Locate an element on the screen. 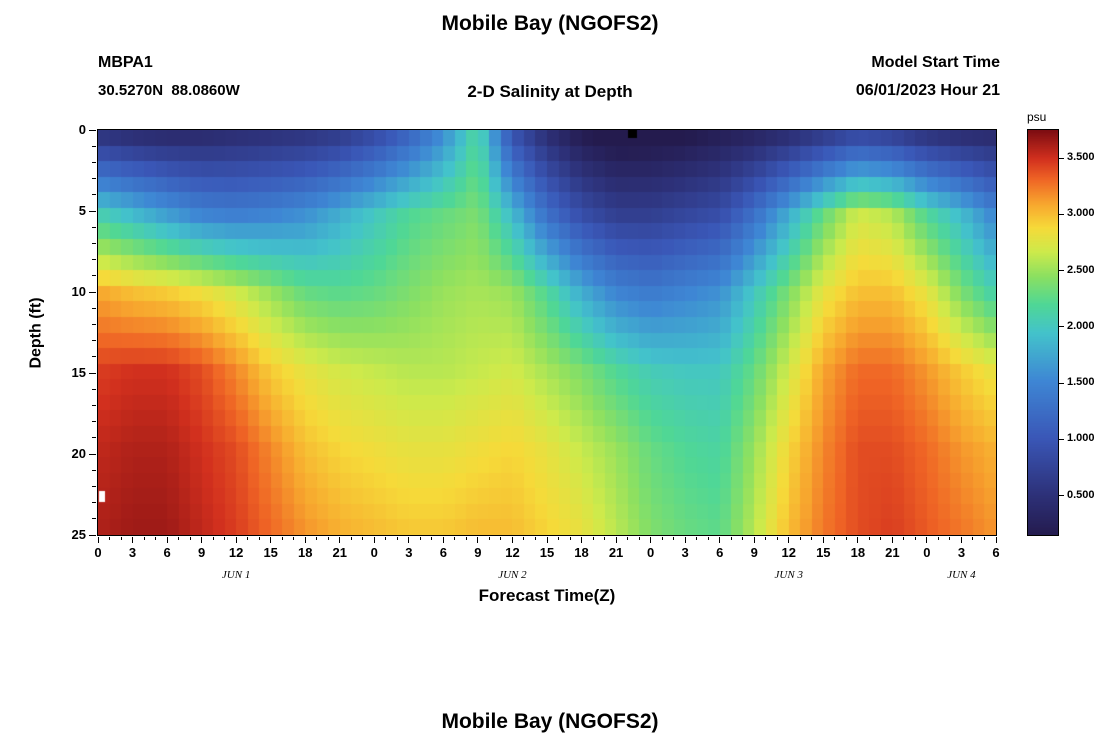 The image size is (1100, 750). chart-title: Mobile Bay (NGOFS2) is located at coordinates (550, 23).